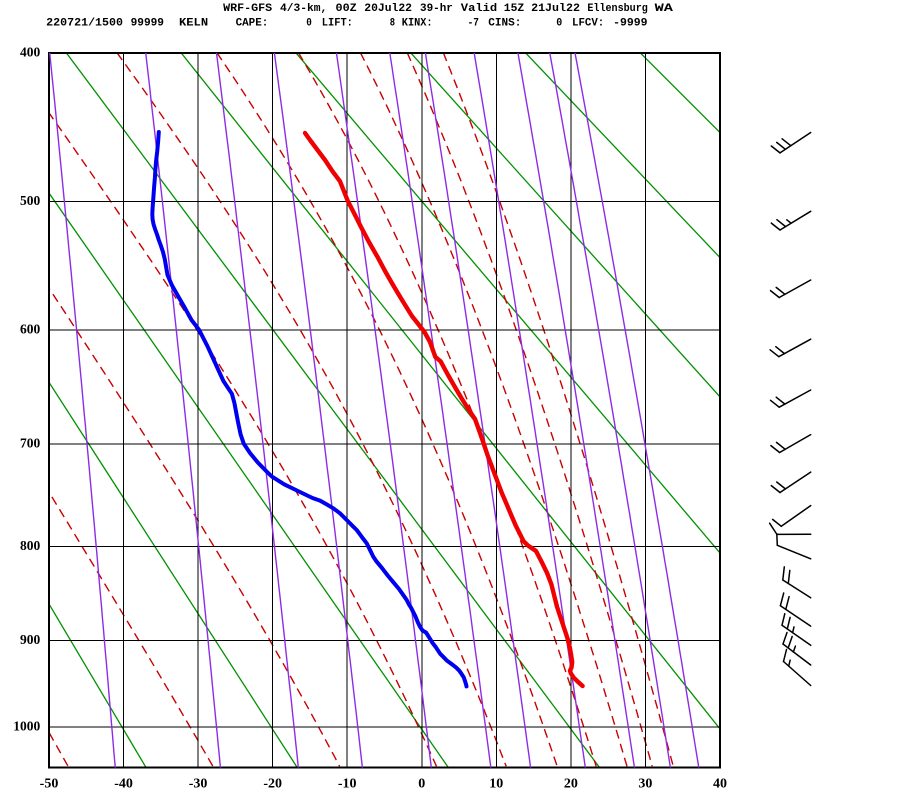  What do you see at coordinates (514, 9) in the screenshot?
I see `svg-text: 15Z` at bounding box center [514, 9].